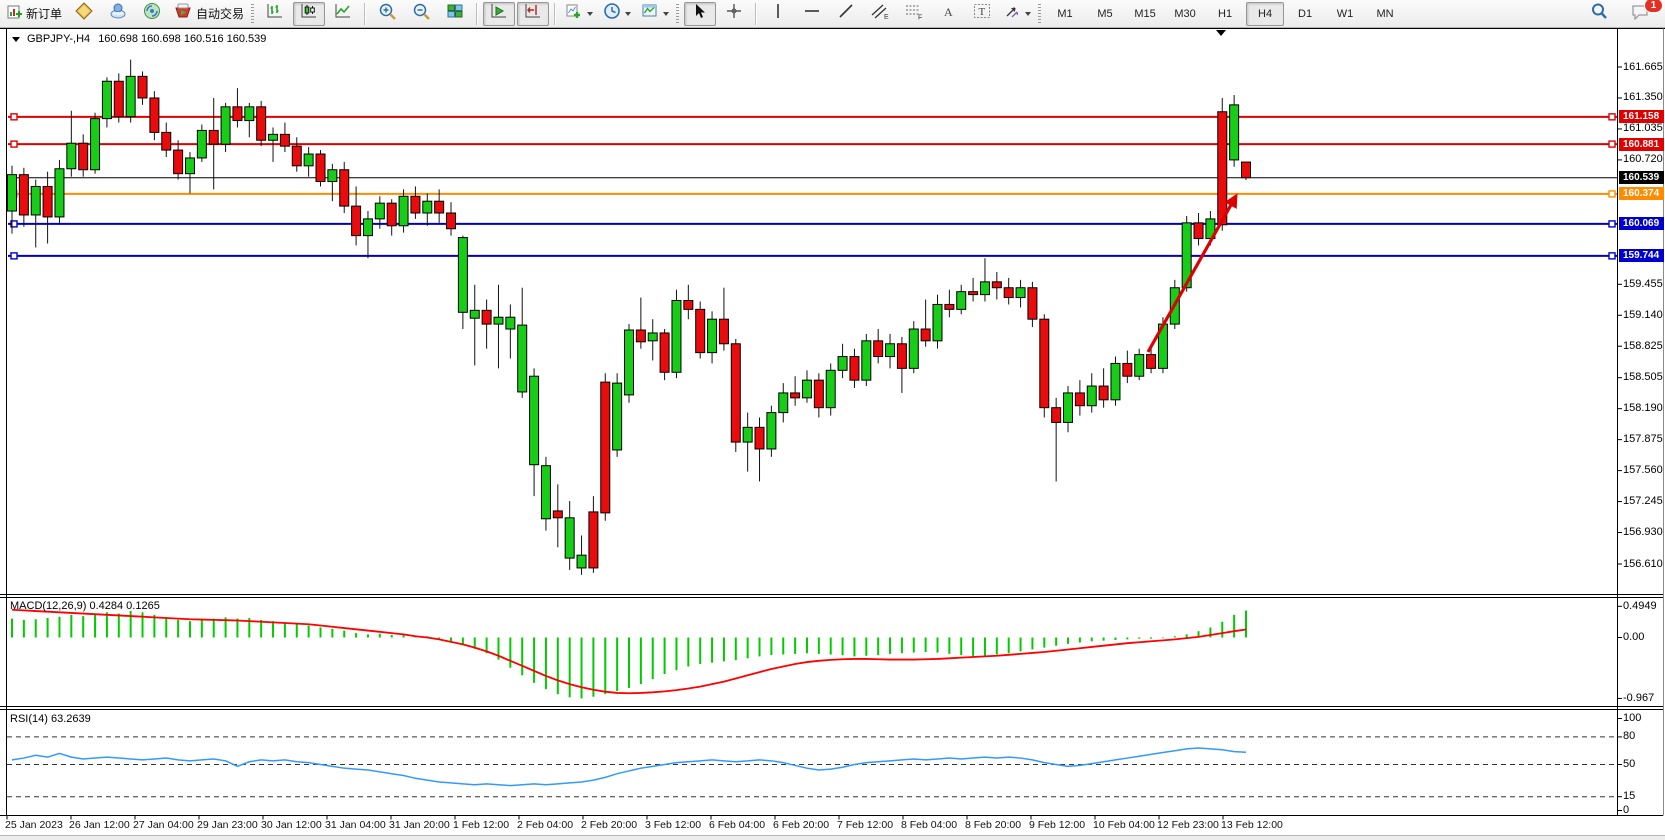  I want to click on cursor-button, so click(700, 13).